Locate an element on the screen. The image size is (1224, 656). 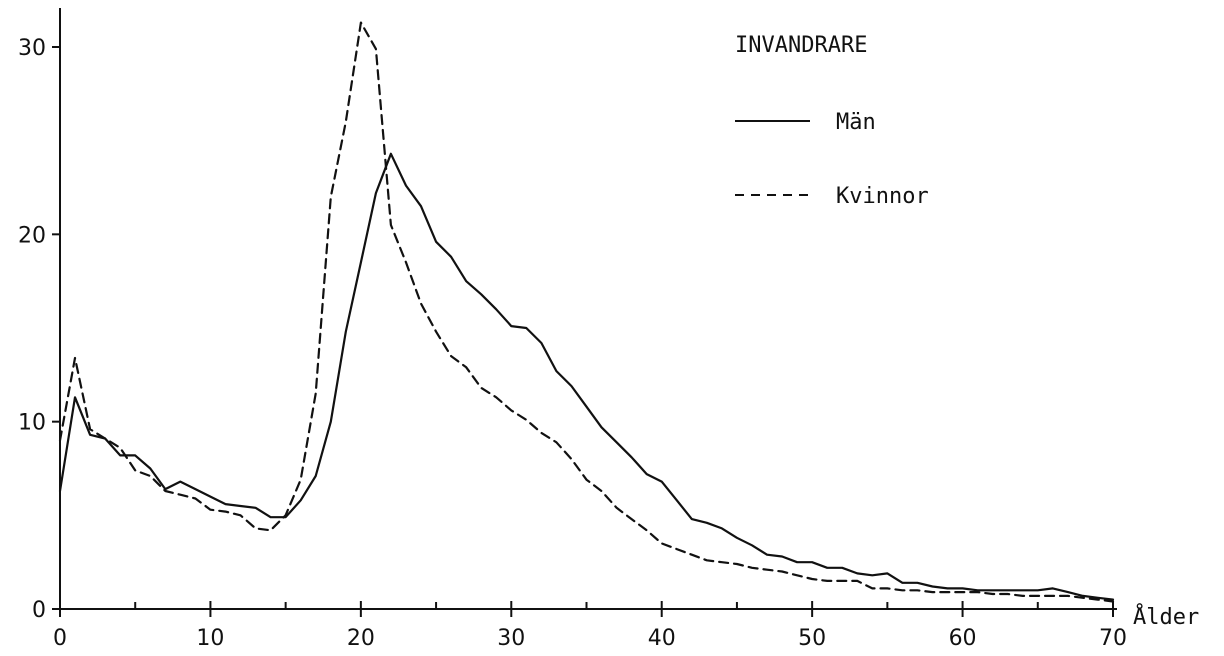
x-tick-label: 0 is located at coordinates (60, 638).